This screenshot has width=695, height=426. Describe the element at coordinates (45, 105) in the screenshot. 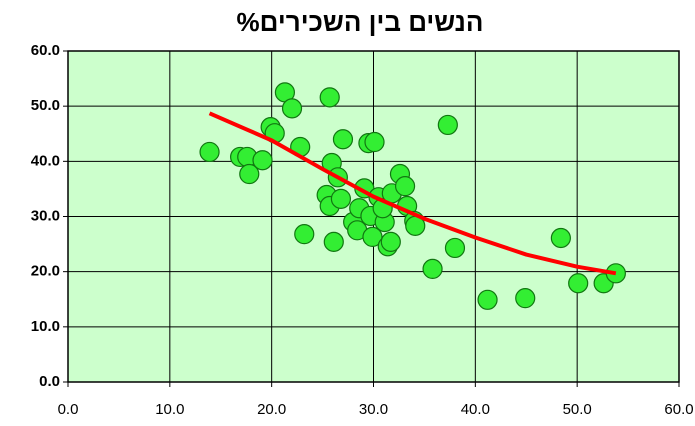

I see `y-tick-label: 50.0` at that location.